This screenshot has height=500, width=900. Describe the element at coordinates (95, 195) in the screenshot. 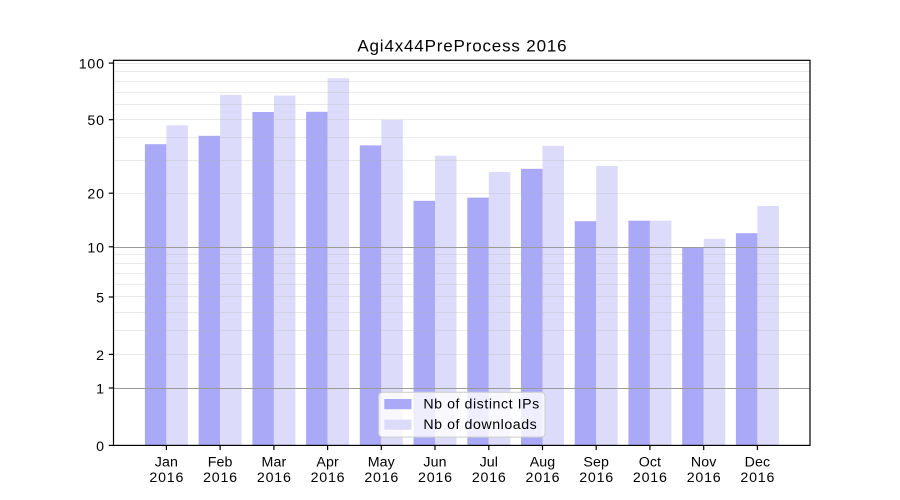

I see `svg-text: 20` at that location.